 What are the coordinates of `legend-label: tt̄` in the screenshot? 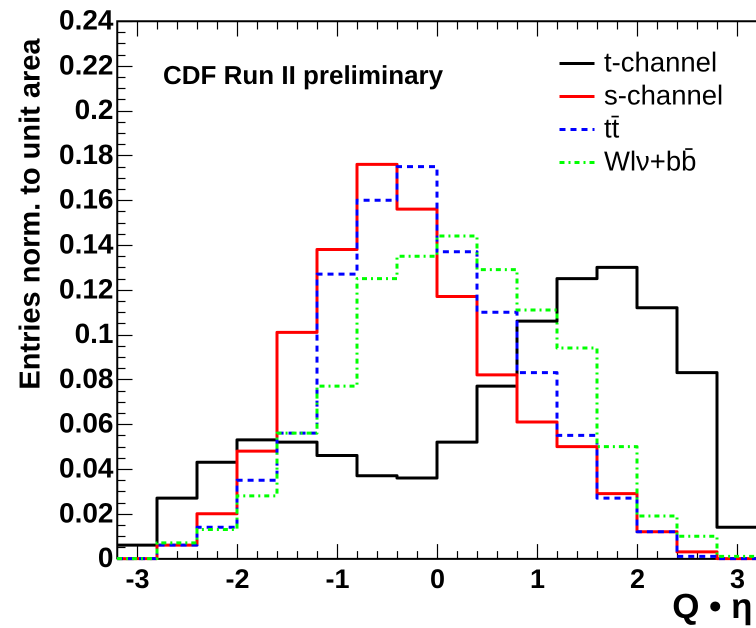 It's located at (612, 128).